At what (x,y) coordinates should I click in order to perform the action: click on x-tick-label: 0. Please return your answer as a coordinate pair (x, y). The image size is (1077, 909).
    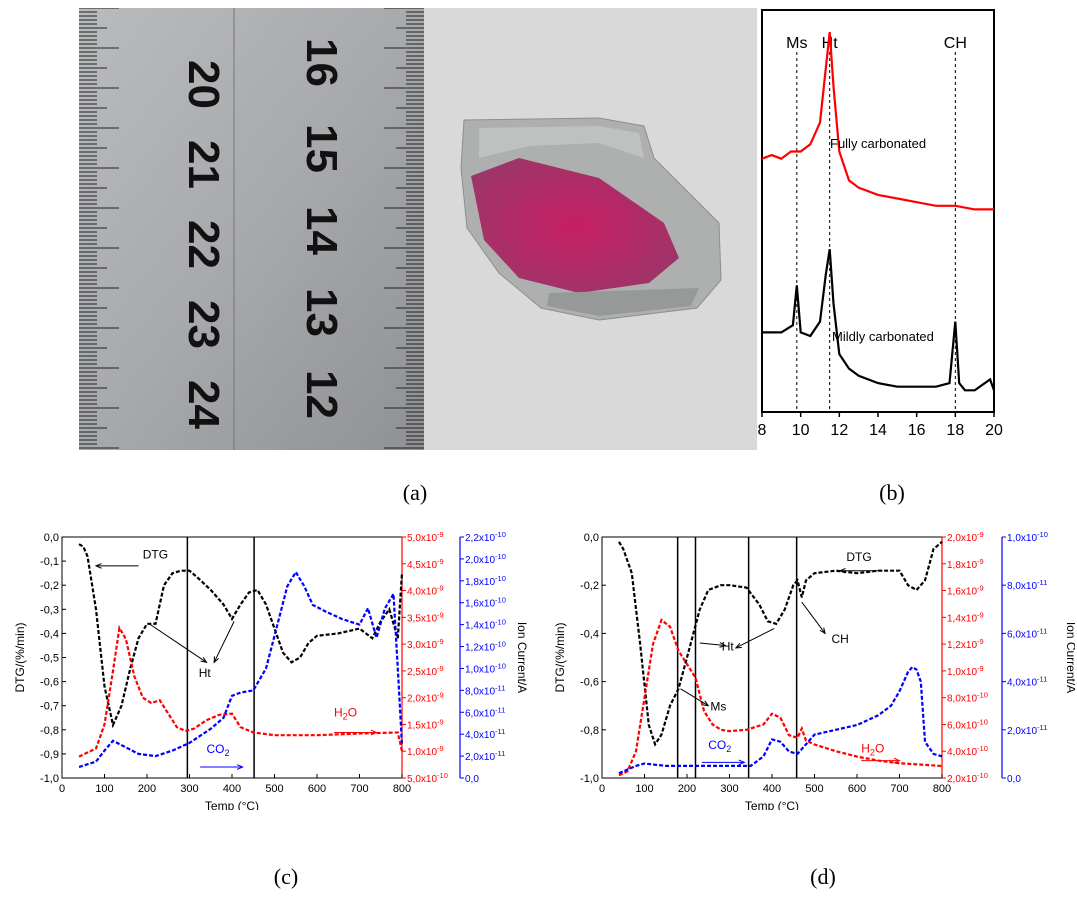
    Looking at the image, I should click on (602, 789).